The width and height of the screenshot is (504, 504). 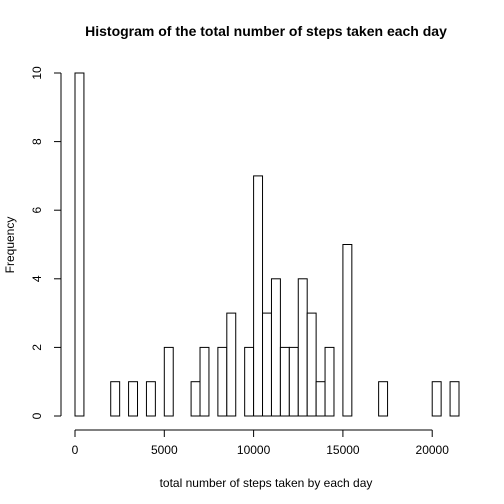 I want to click on x-tick-label: 5000, so click(x=164, y=450).